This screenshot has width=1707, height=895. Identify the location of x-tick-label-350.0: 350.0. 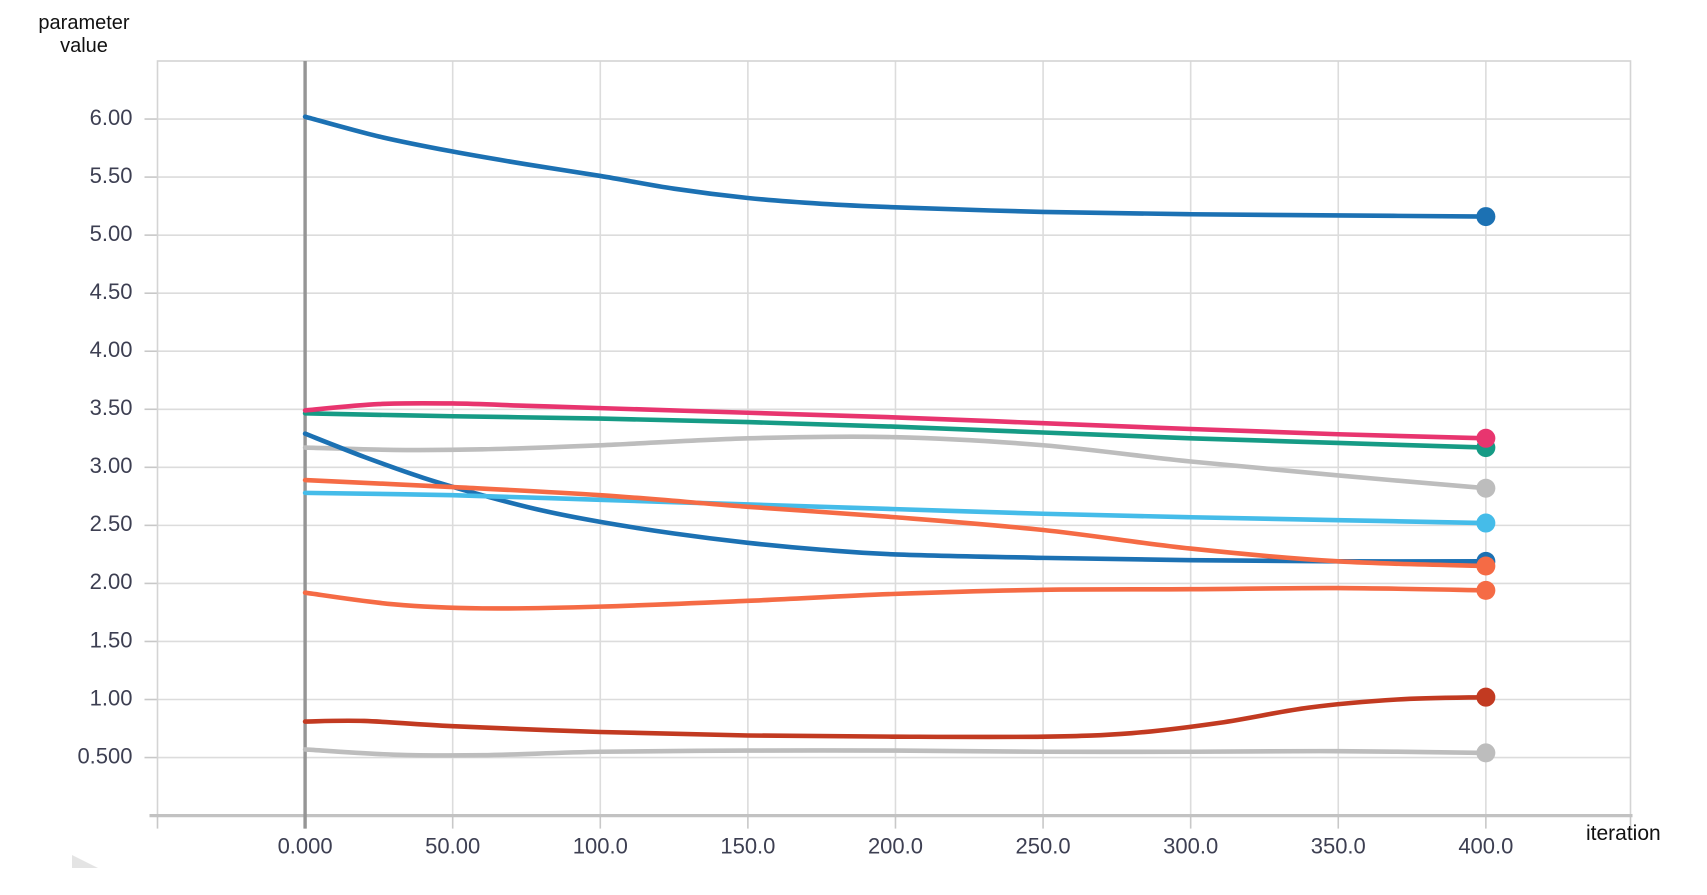
(1338, 846).